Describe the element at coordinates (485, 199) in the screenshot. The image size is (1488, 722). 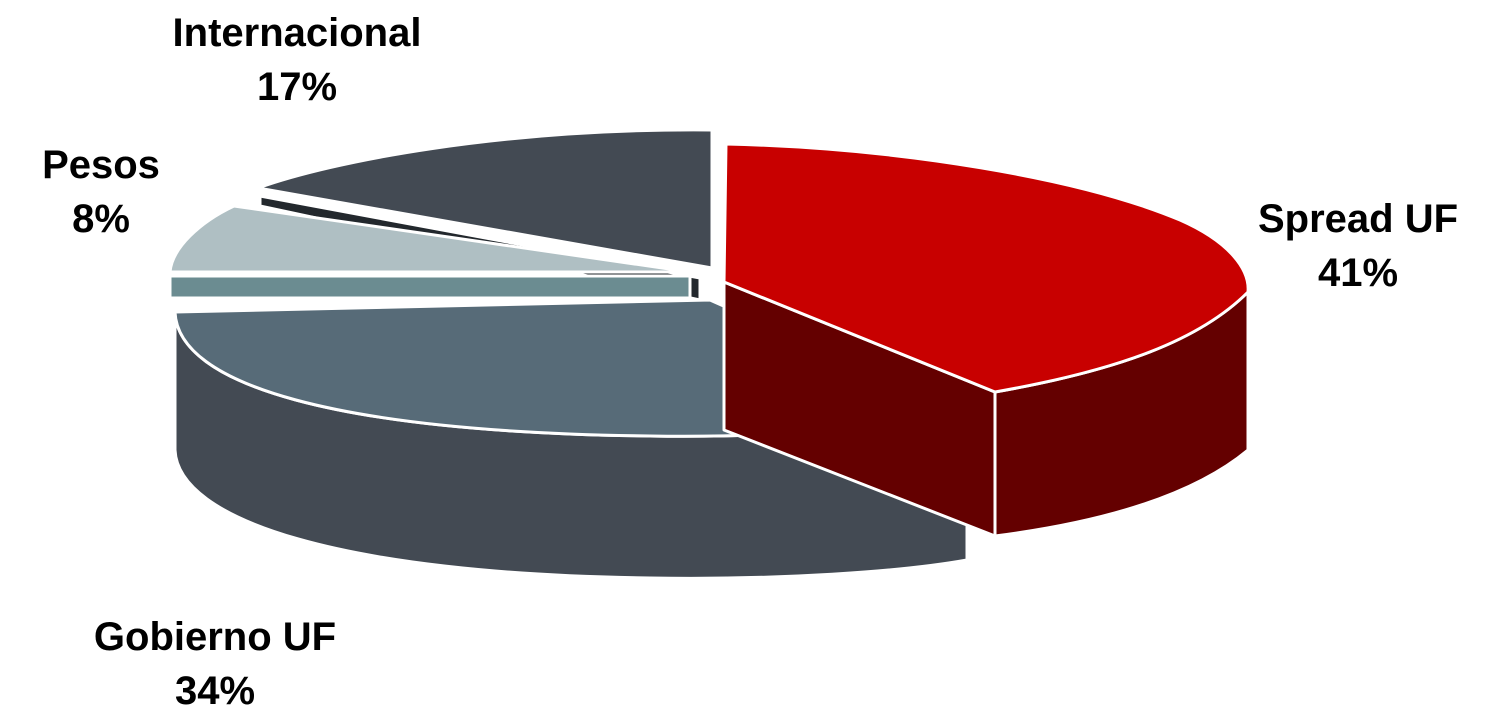
I see `pie-slice-internacional` at that location.